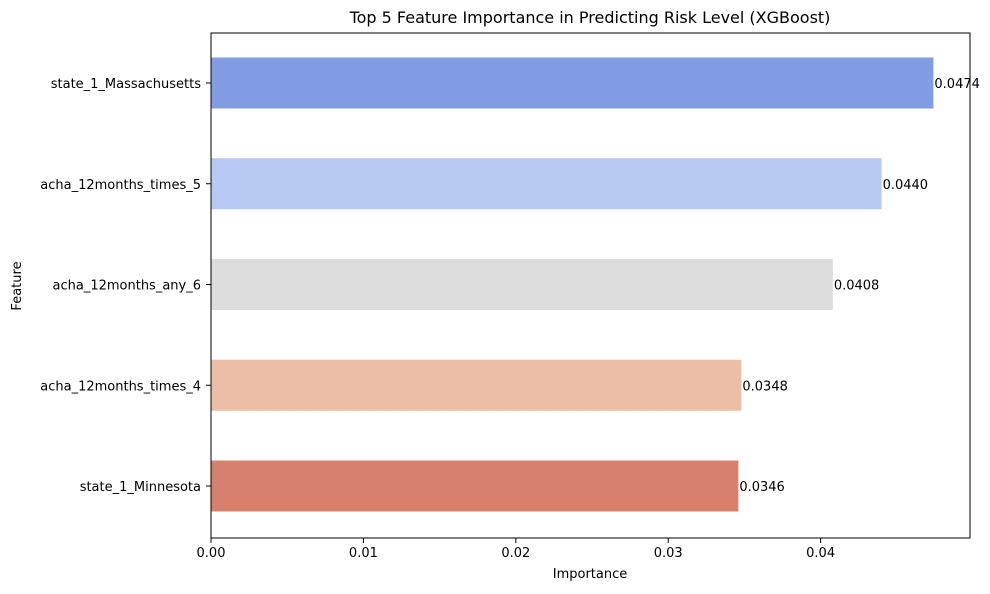  I want to click on x-axis-ticks: 0.00 0.01 0.02 0.03 0.04, so click(516, 549).